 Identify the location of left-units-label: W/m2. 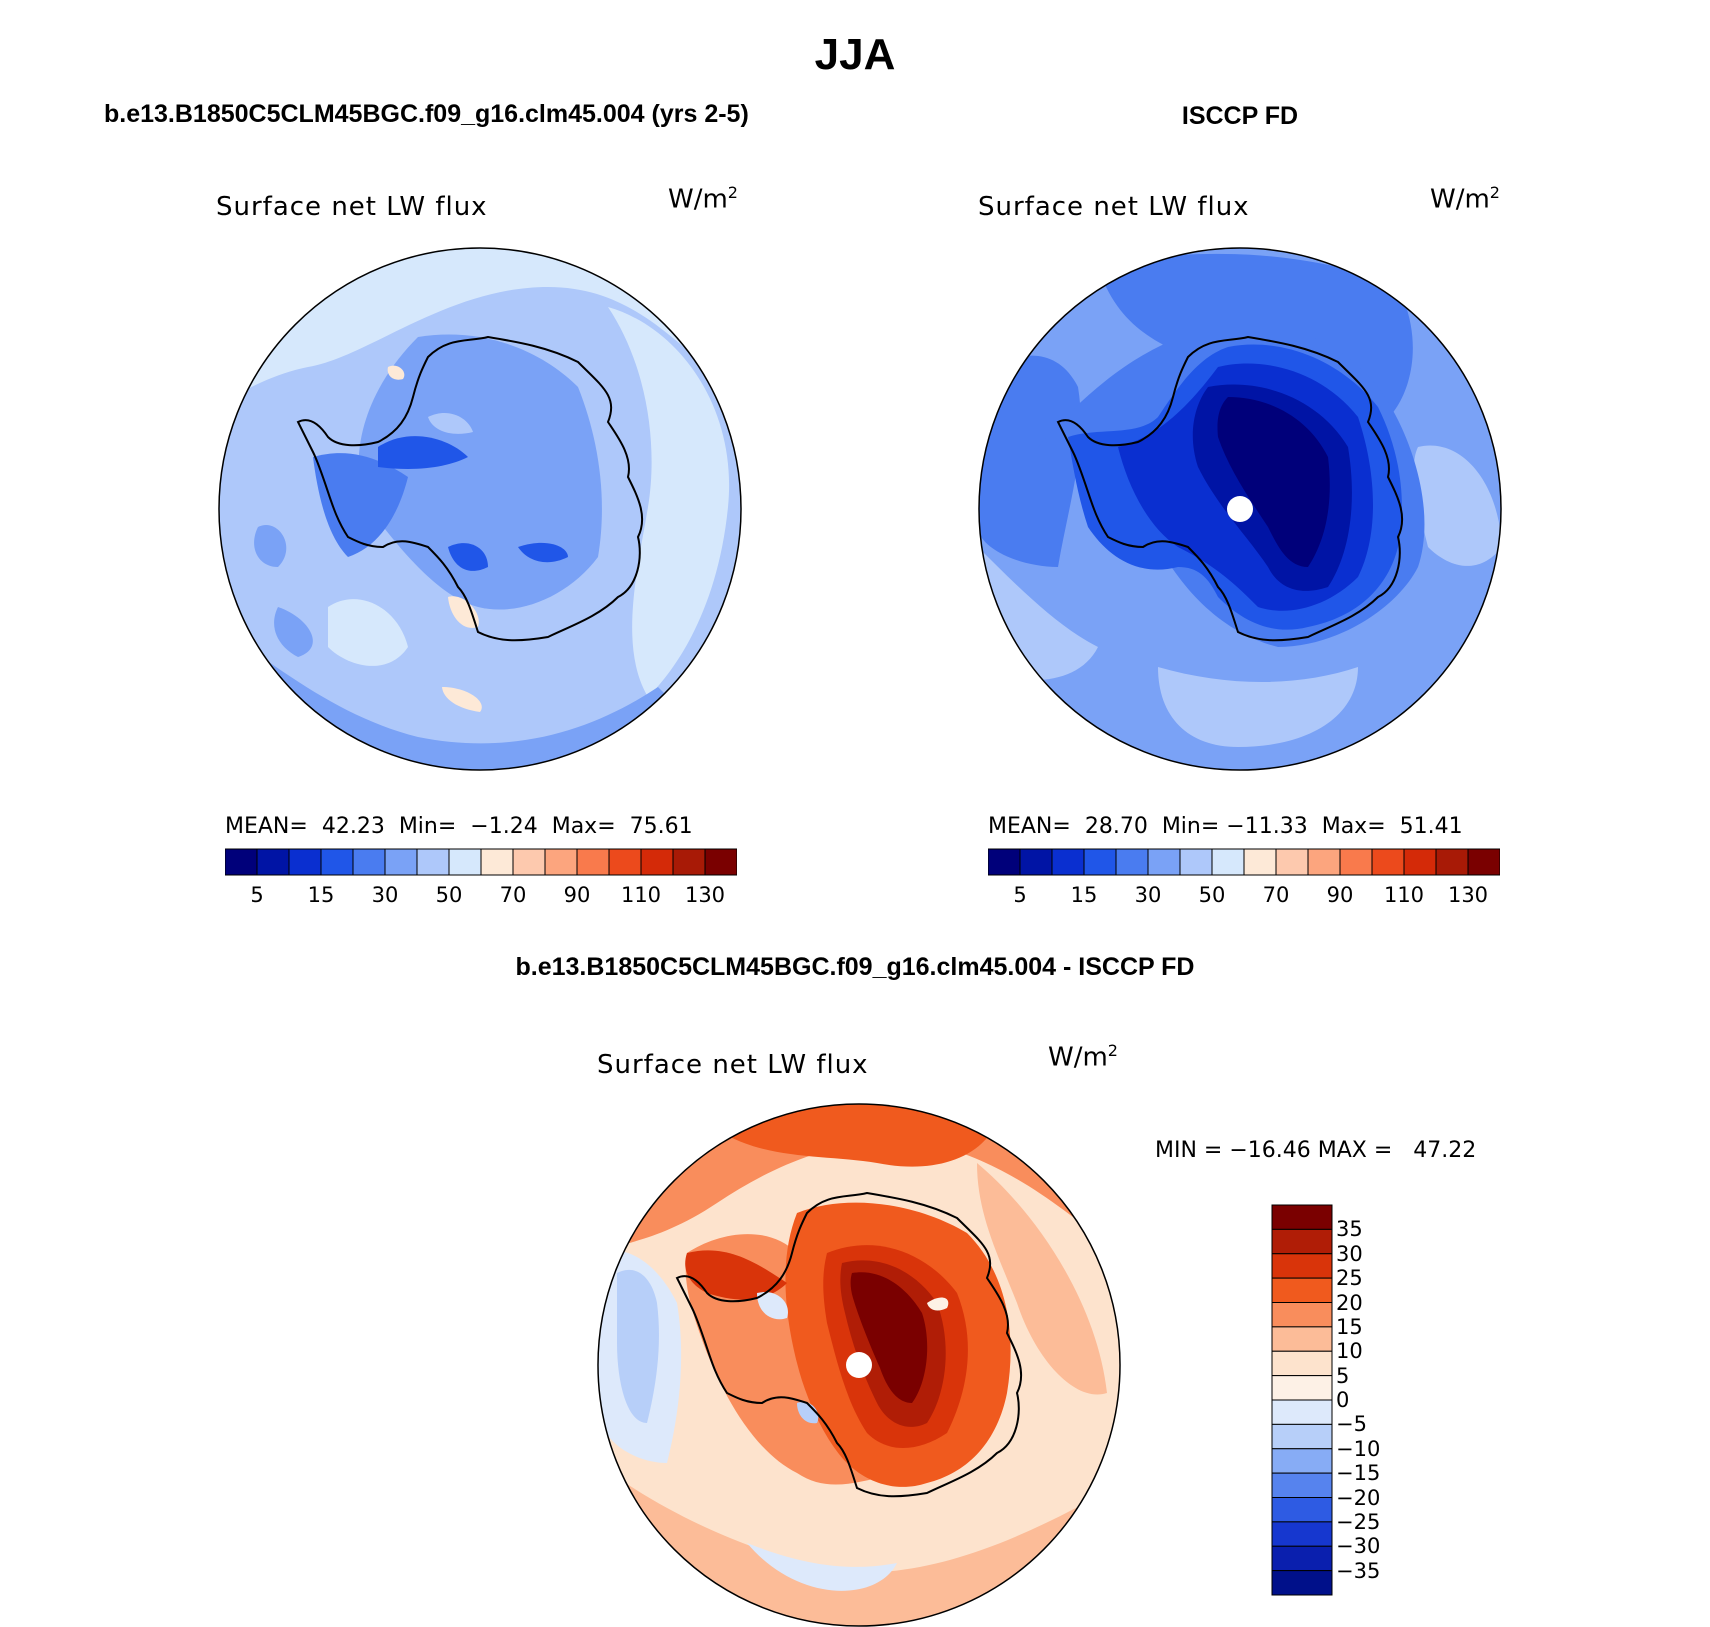
(703, 199).